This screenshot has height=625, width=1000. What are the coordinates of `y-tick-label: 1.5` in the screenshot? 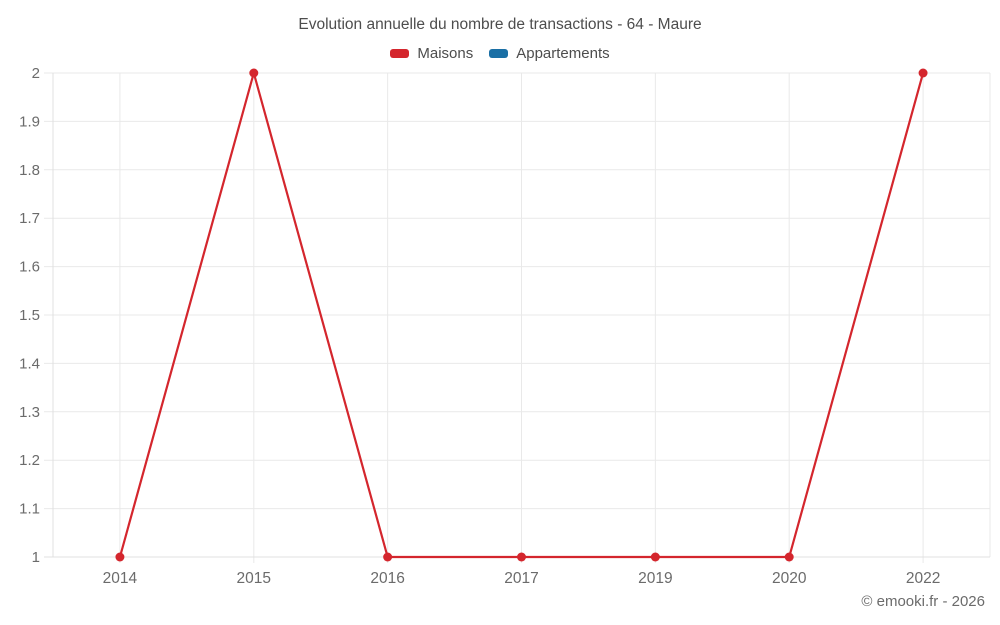 It's located at (29, 315).